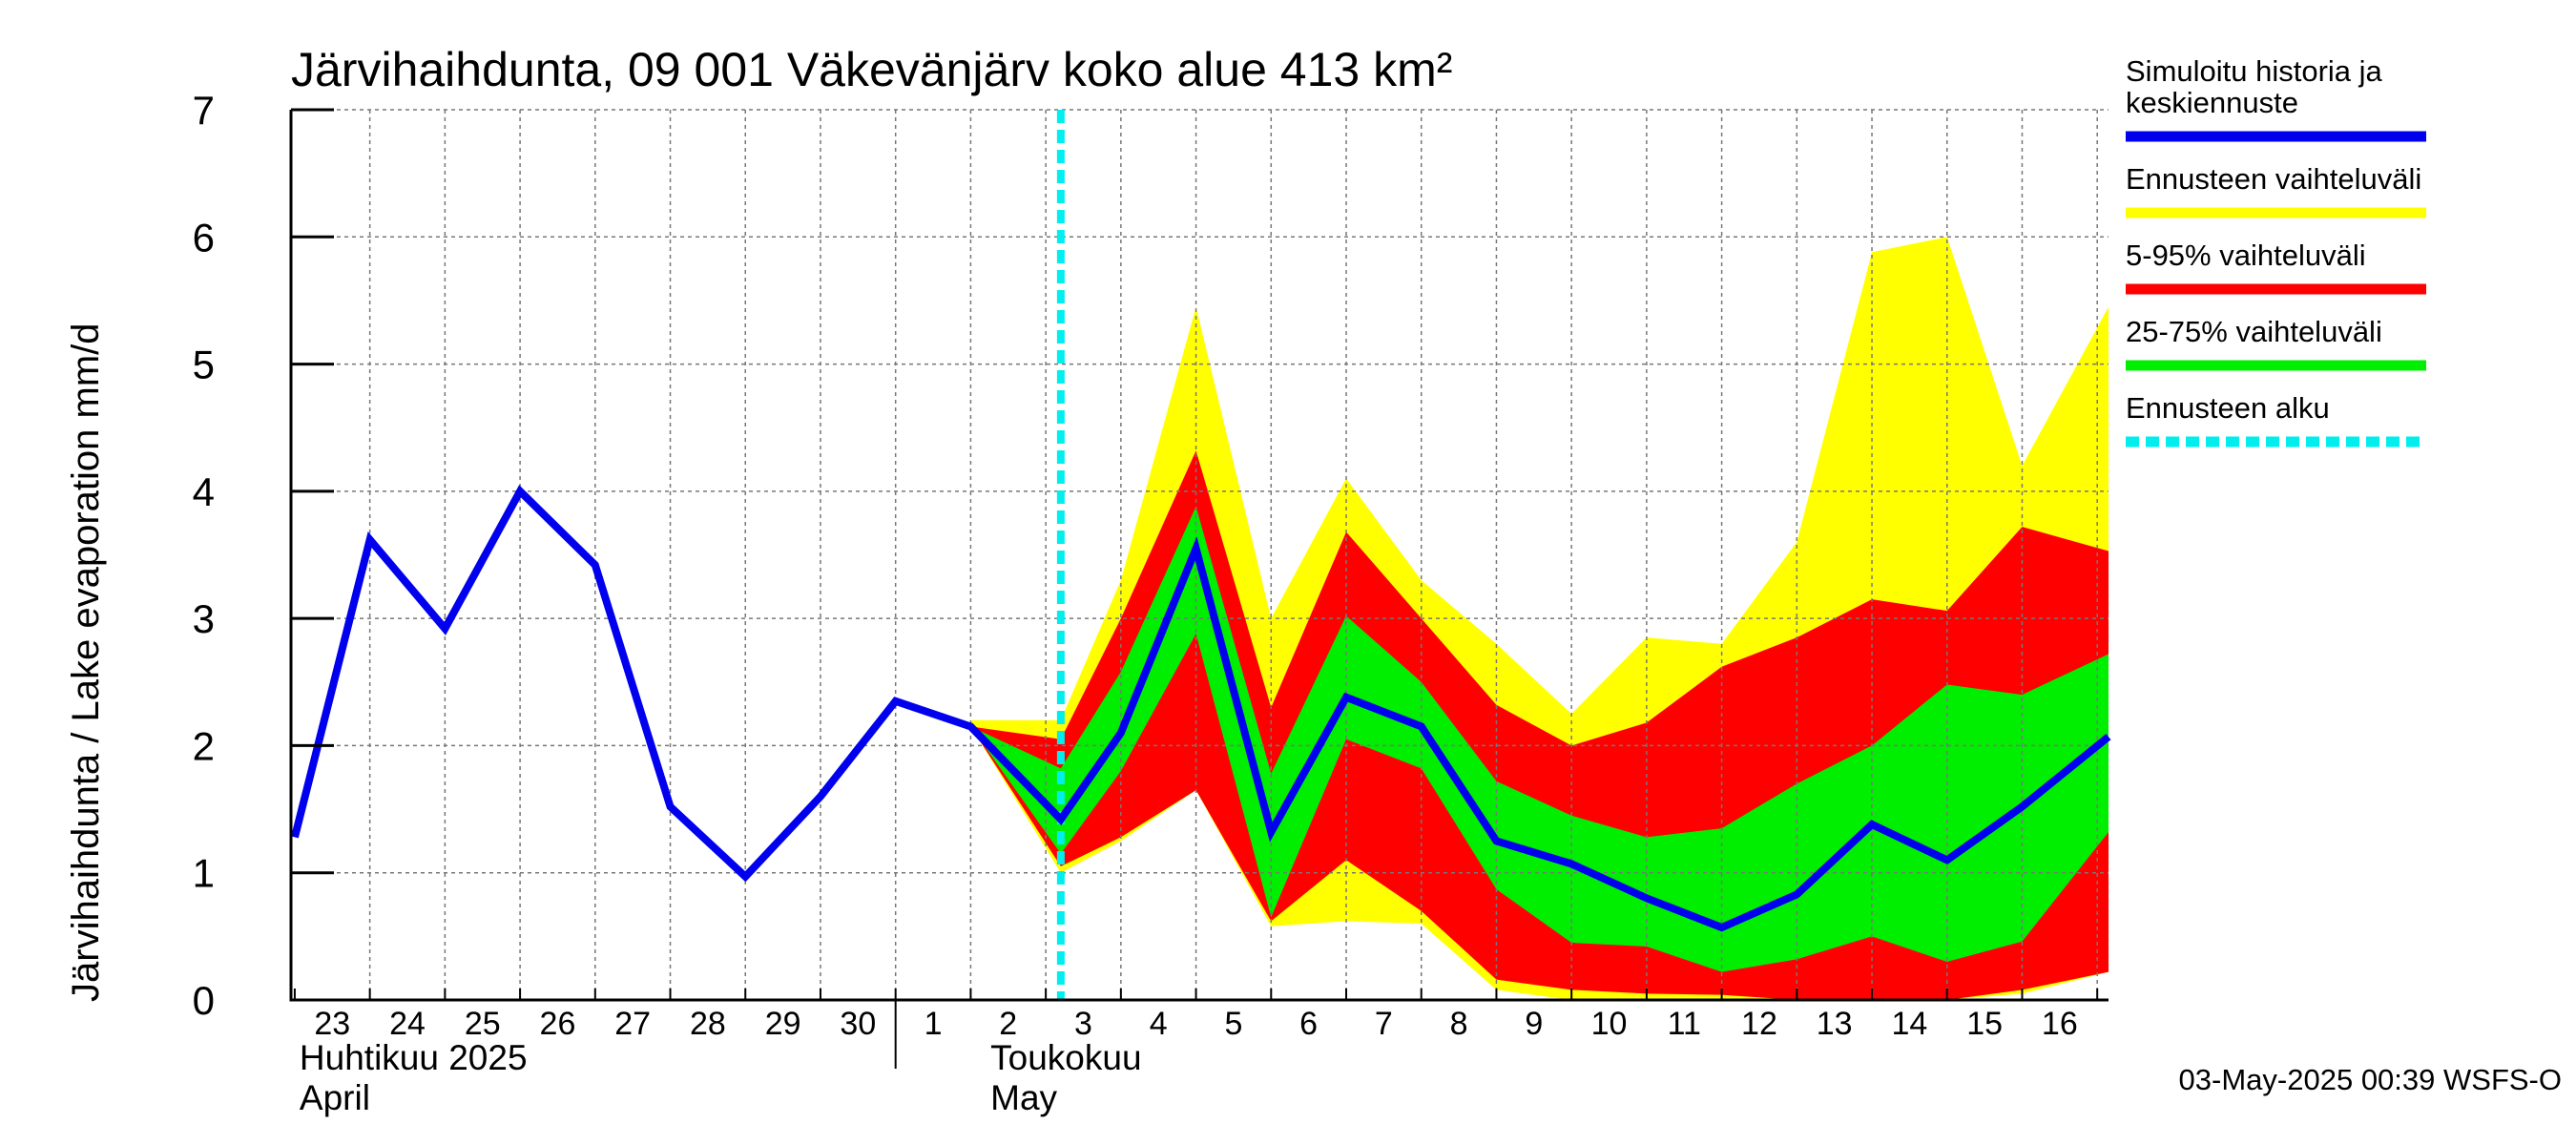  What do you see at coordinates (204, 110) in the screenshot?
I see `y-tick-label: 7` at bounding box center [204, 110].